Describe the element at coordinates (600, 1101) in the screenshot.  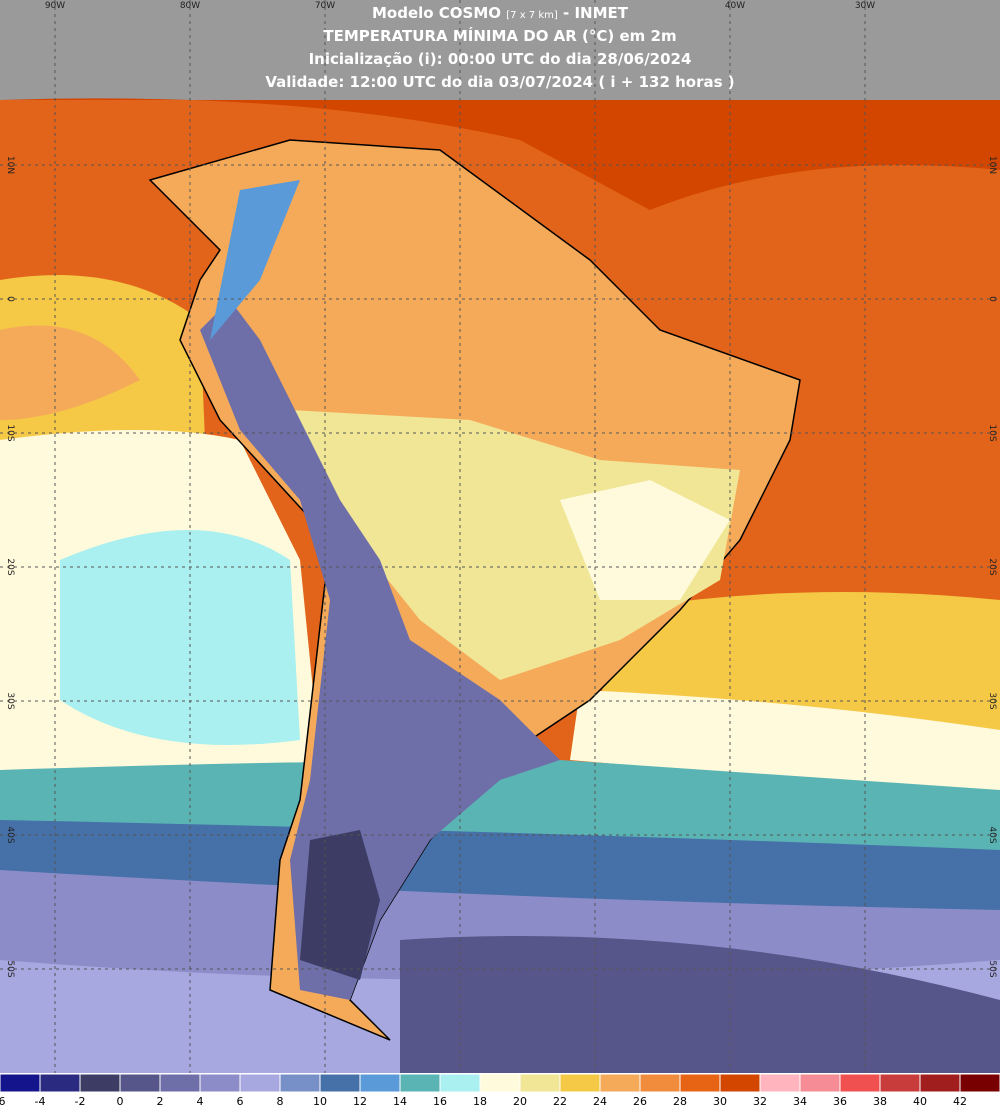
I see `legend-label: 24` at that location.